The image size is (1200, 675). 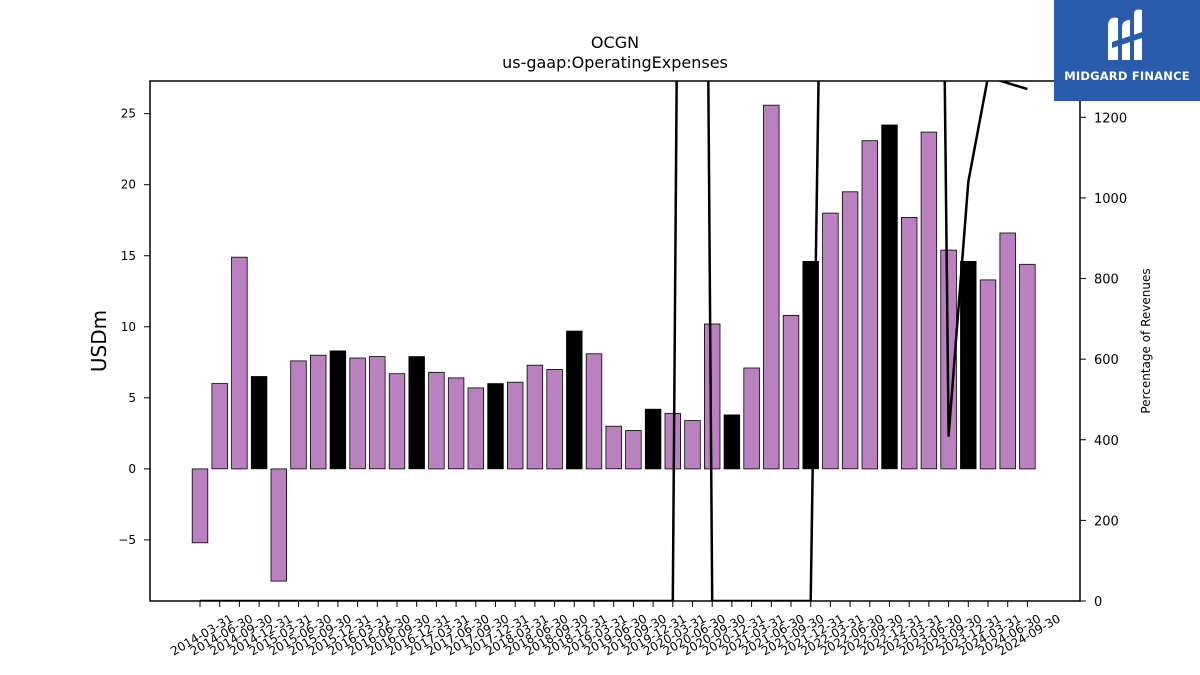 I want to click on y2-tick-label: 800, so click(x=1106, y=280).